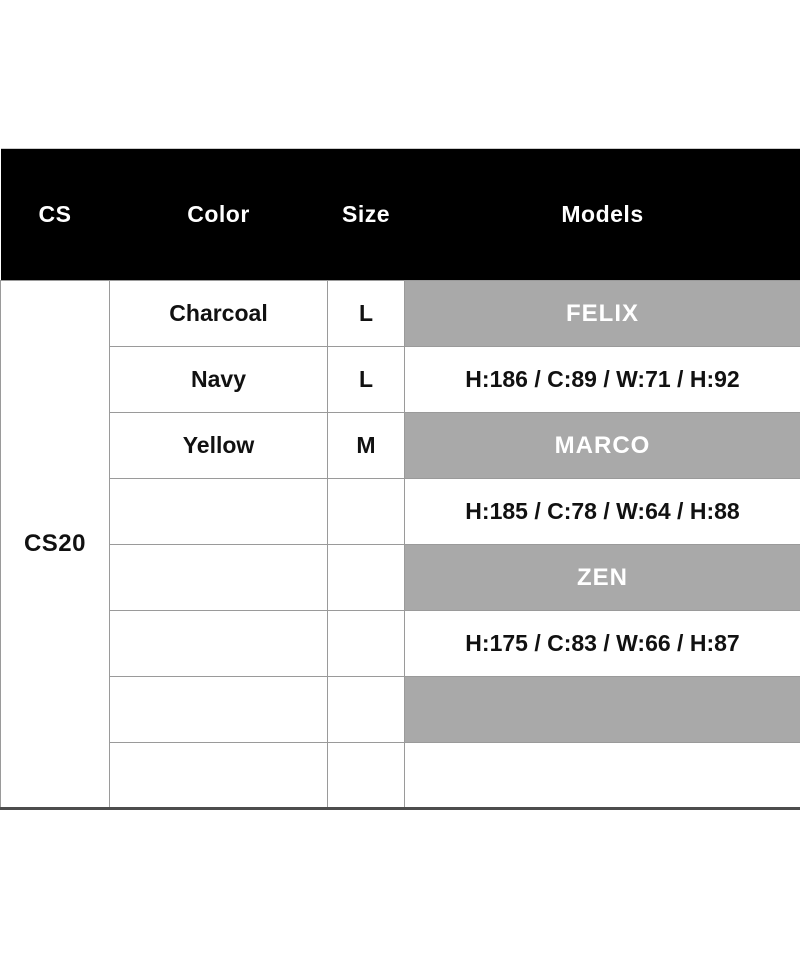 This screenshot has width=800, height=960. Describe the element at coordinates (366, 214) in the screenshot. I see `header-cell-size: Size` at that location.